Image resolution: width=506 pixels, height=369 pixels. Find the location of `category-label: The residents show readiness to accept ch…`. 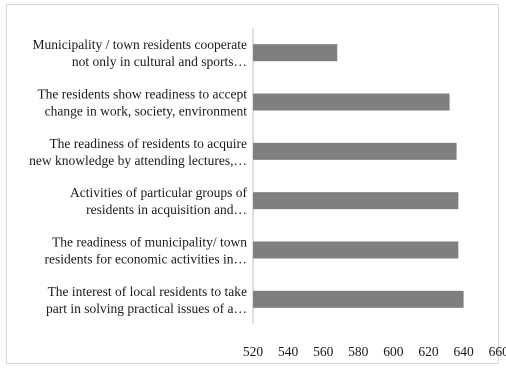

category-label: The residents show readiness to accept ch… is located at coordinates (142, 103).